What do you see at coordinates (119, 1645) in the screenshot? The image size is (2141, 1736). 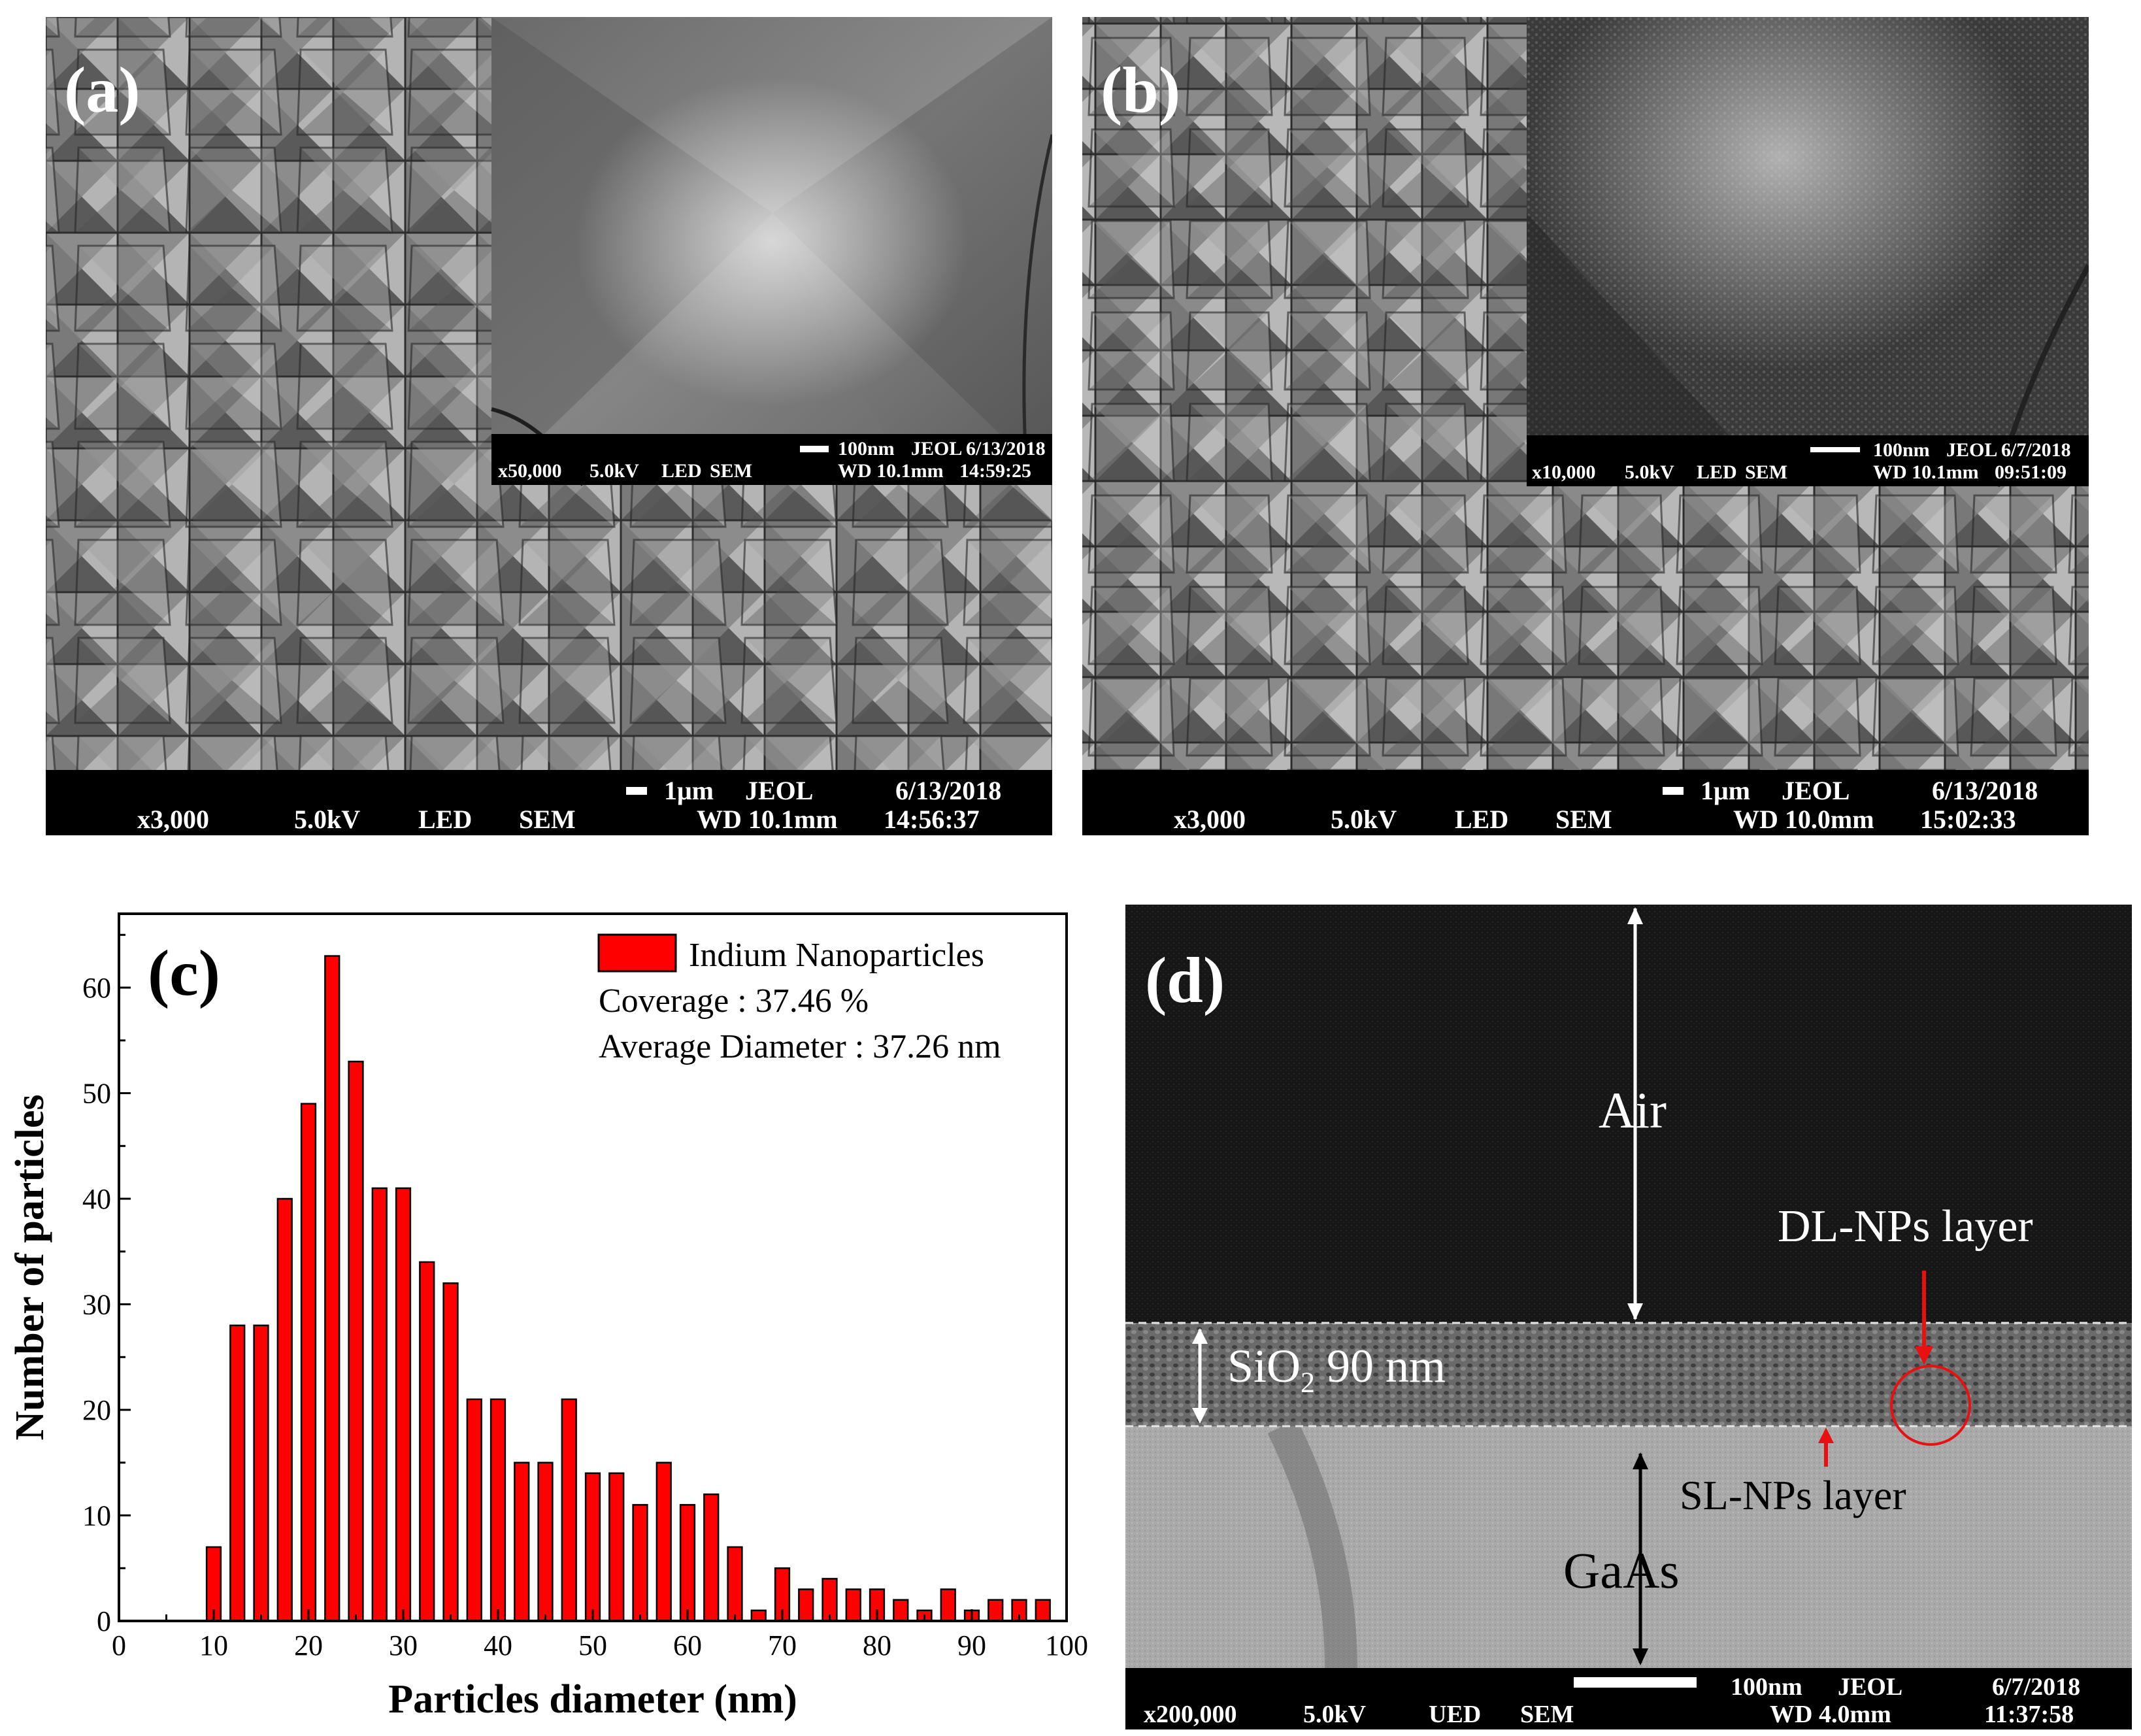 I see `x-tick-label: 0` at bounding box center [119, 1645].